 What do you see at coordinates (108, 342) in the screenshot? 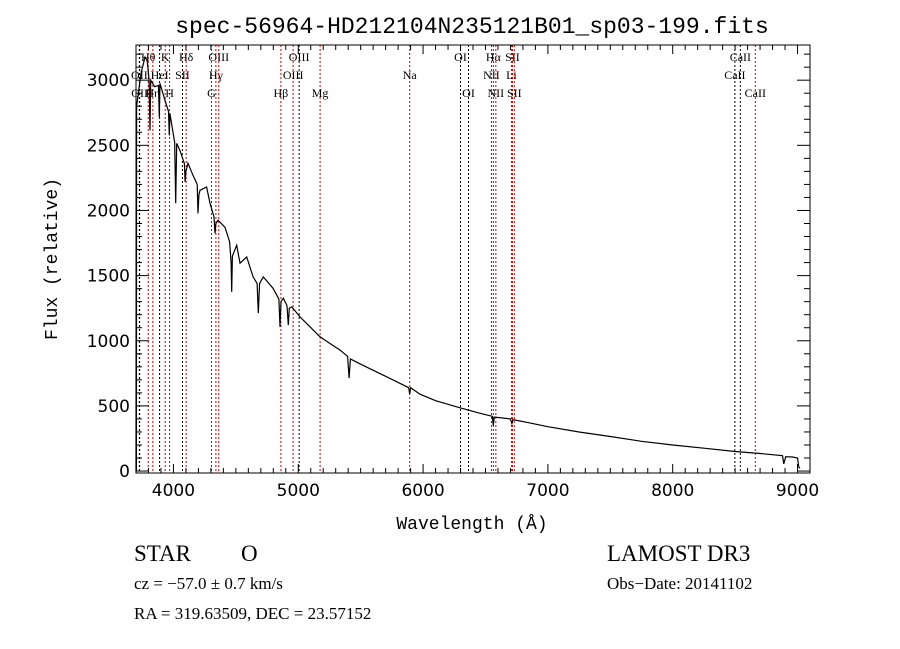
I see `y-tick-label: 1000` at bounding box center [108, 342].